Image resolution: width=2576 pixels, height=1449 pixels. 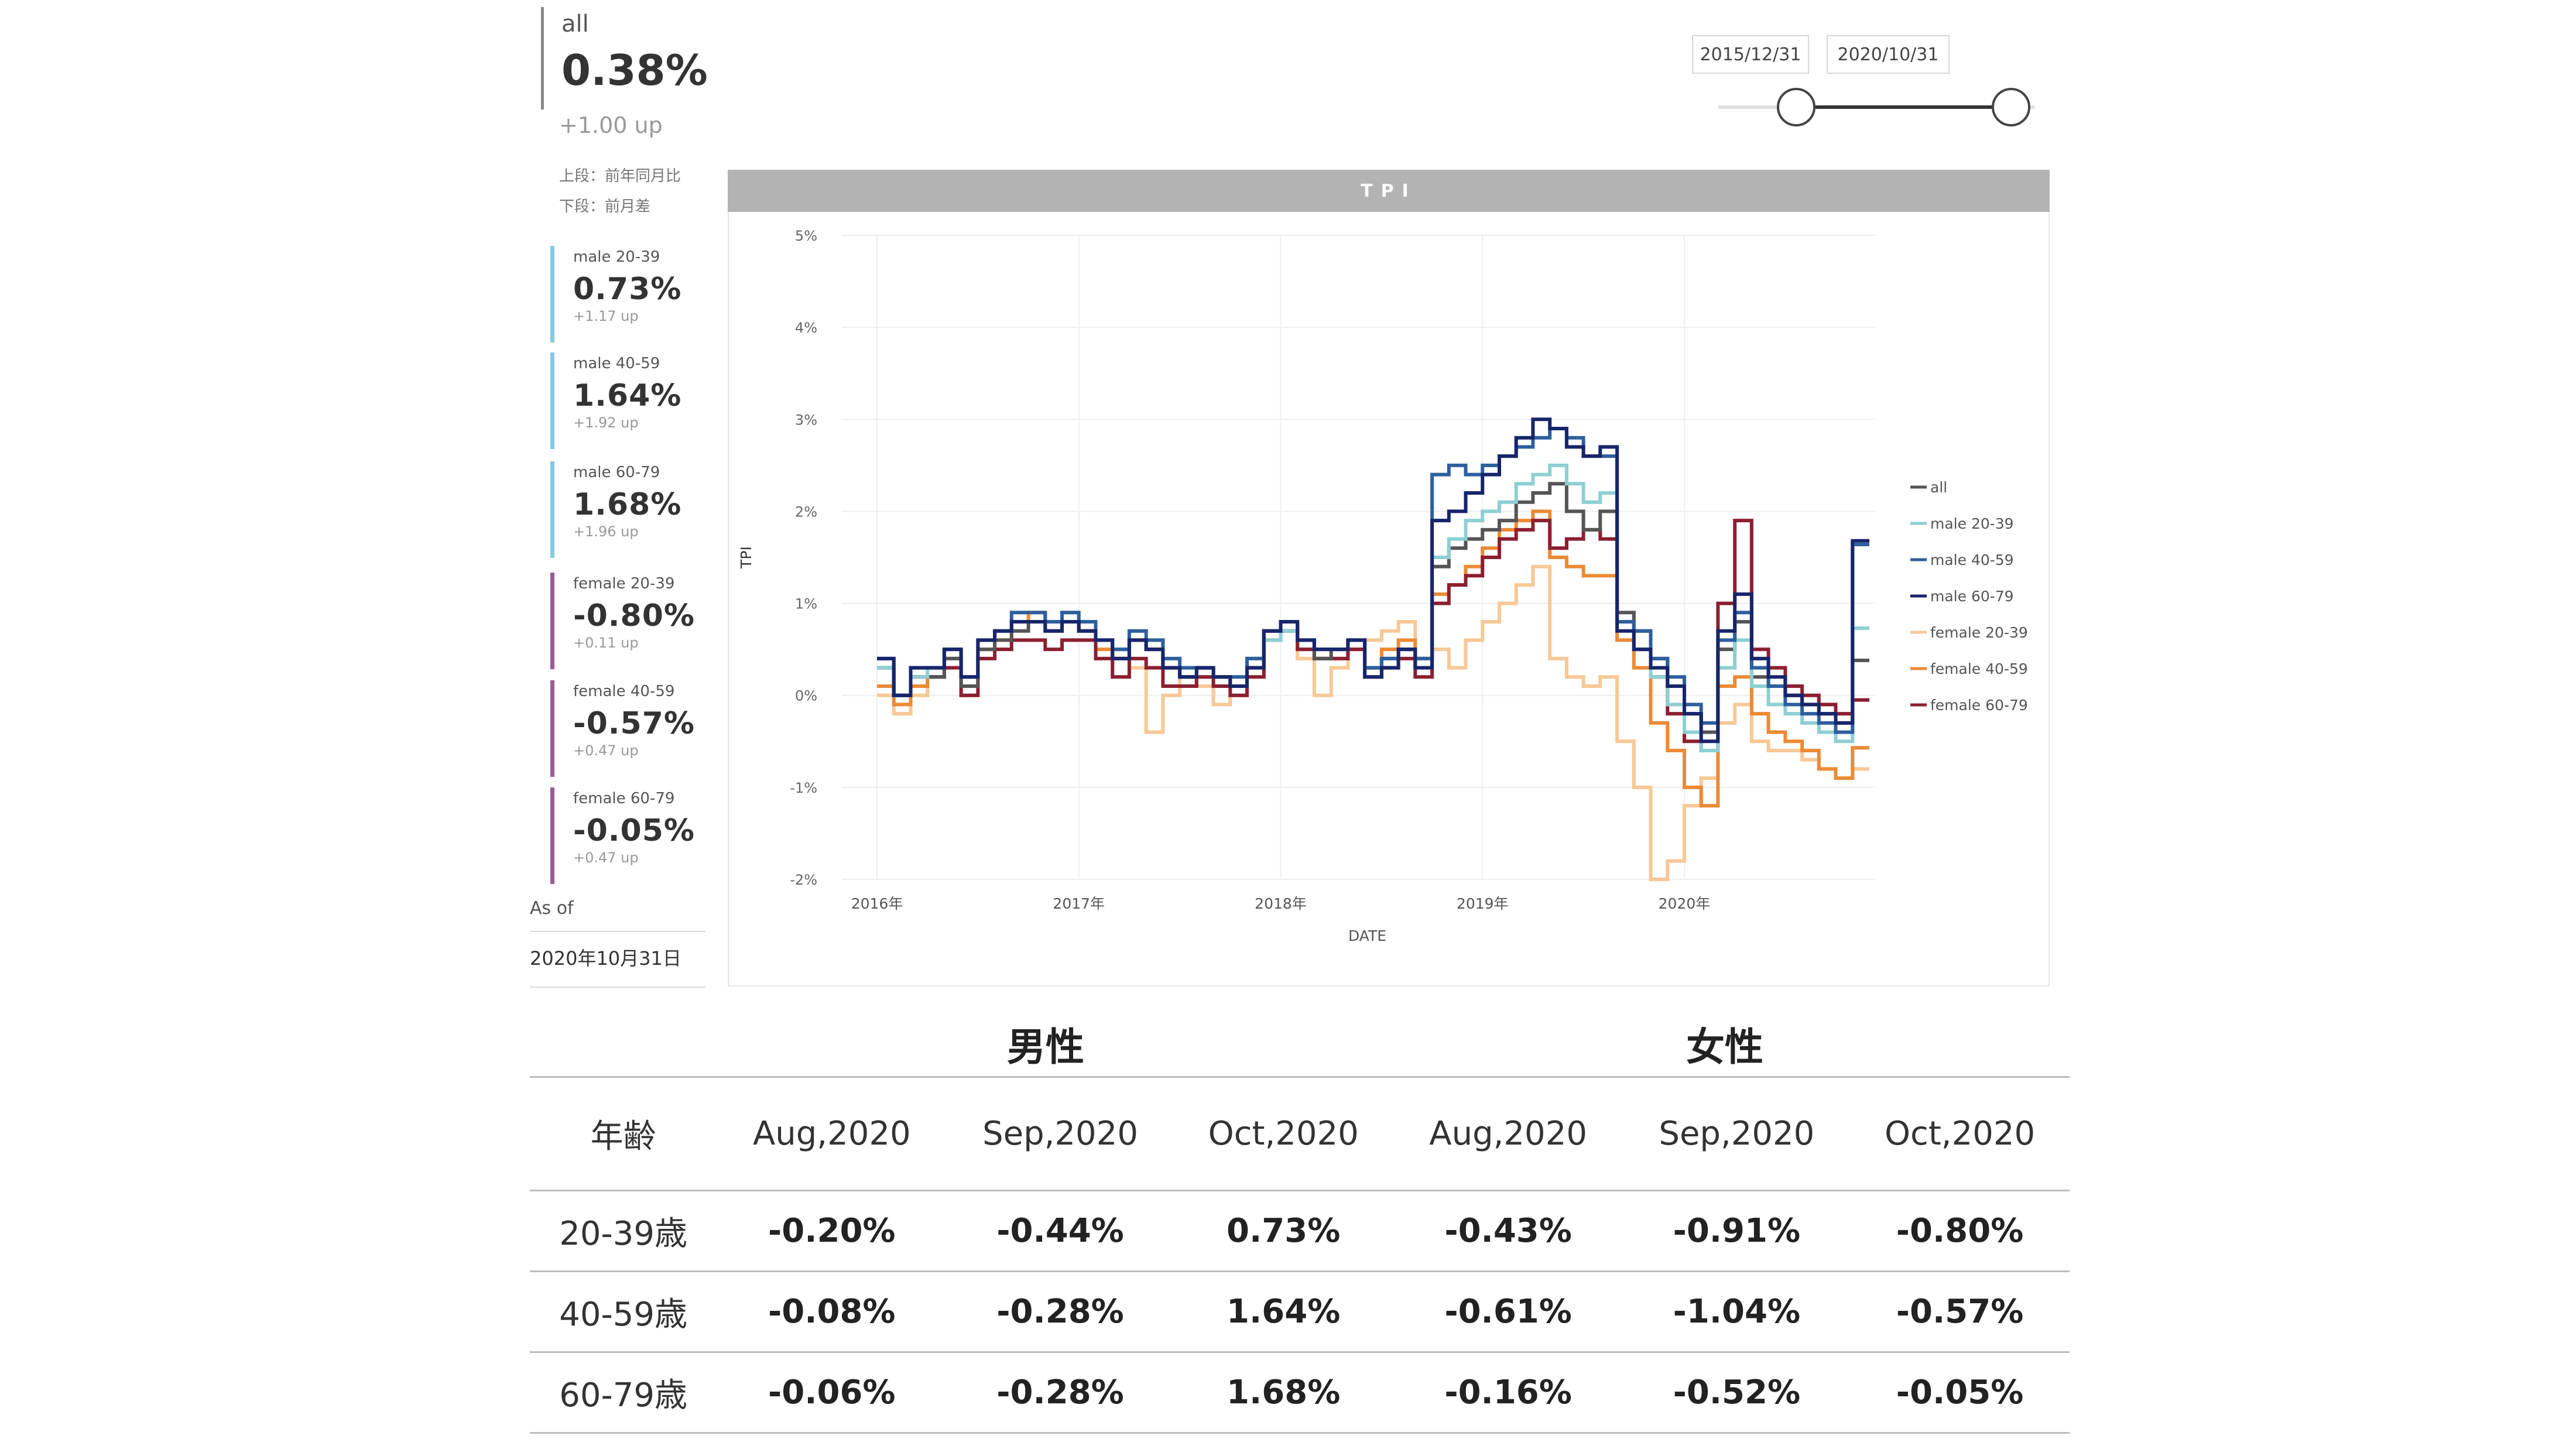 What do you see at coordinates (1960, 1134) in the screenshot?
I see `header-female-oct: Oct,2020` at bounding box center [1960, 1134].